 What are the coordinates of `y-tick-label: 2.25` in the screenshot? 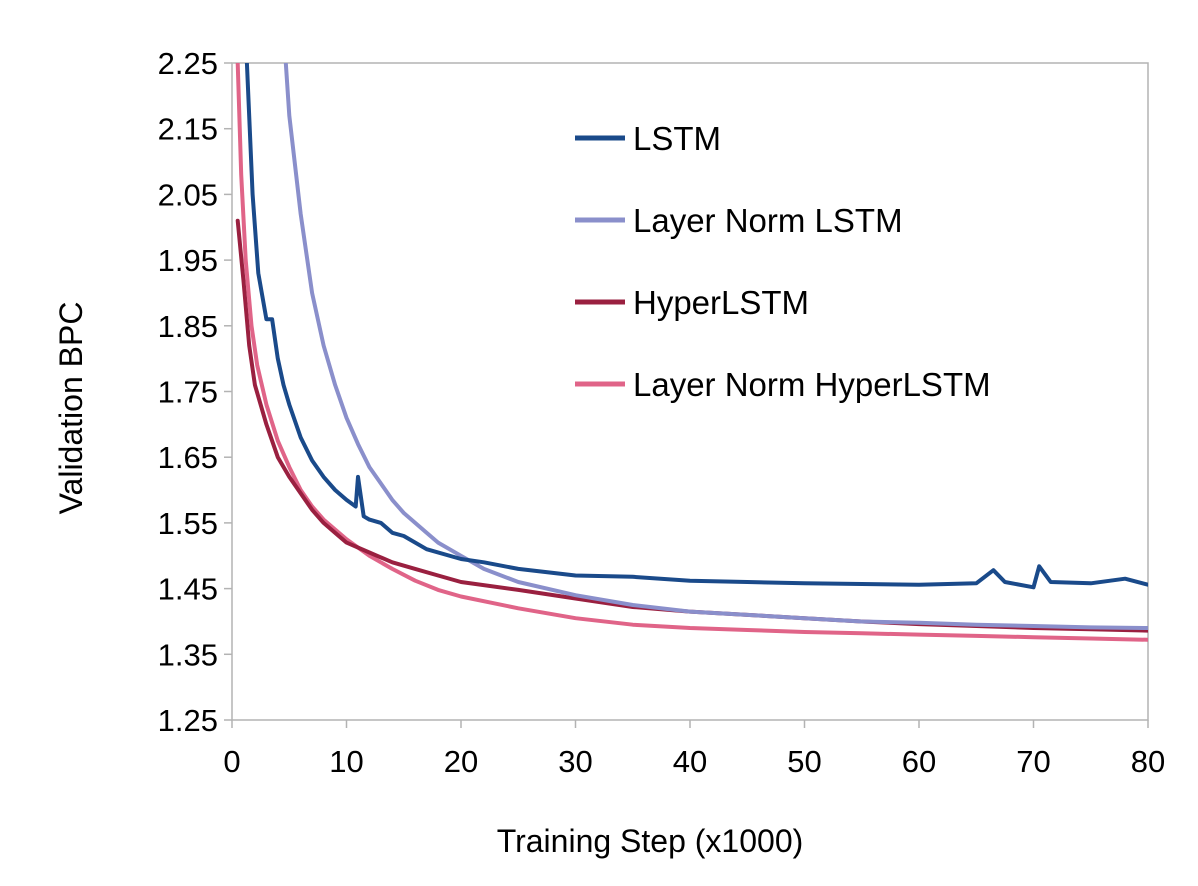 It's located at (188, 63).